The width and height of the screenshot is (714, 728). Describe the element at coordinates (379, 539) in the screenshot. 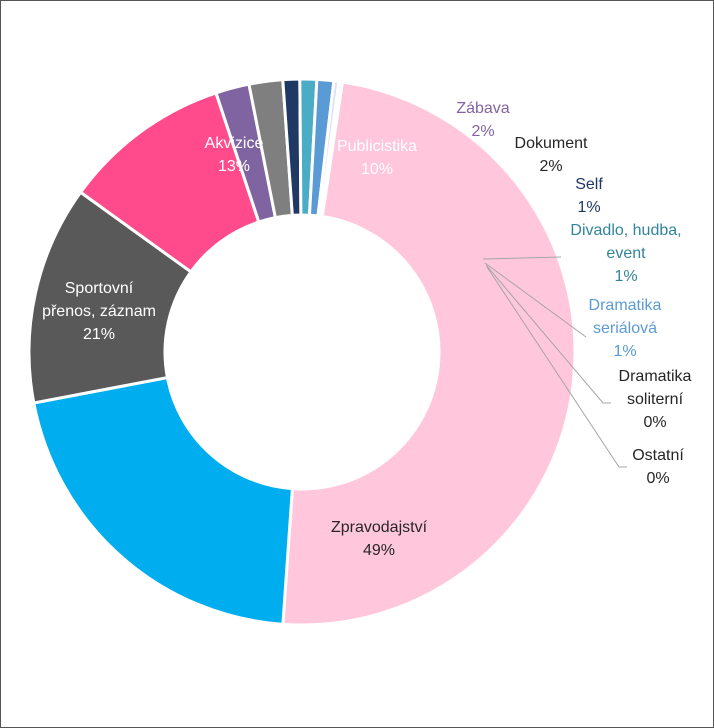

I see `data-label: Zpravodajství 49%` at that location.